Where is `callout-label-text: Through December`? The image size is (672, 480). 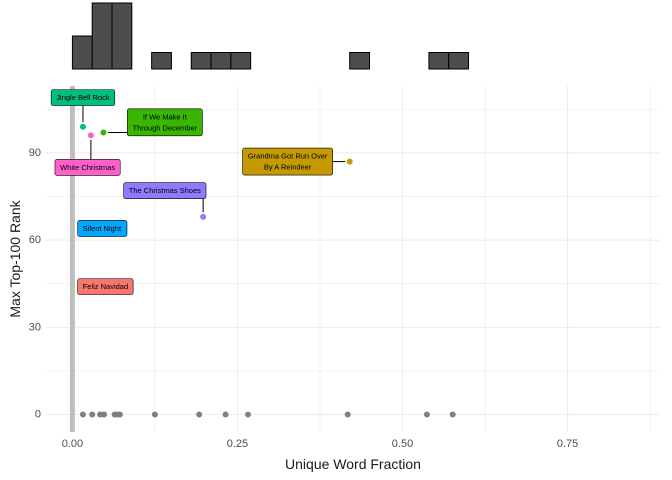 callout-label-text: Through December is located at coordinates (165, 127).